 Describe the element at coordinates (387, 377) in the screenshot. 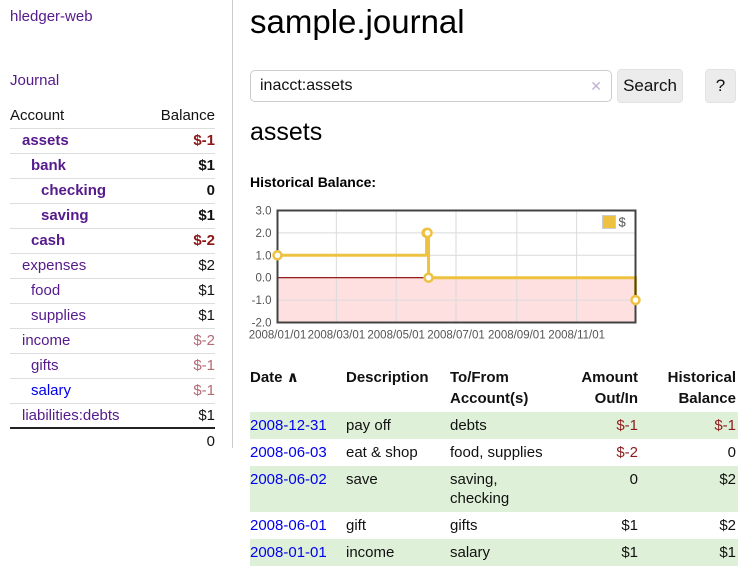

I see `description-column-header: Description` at that location.